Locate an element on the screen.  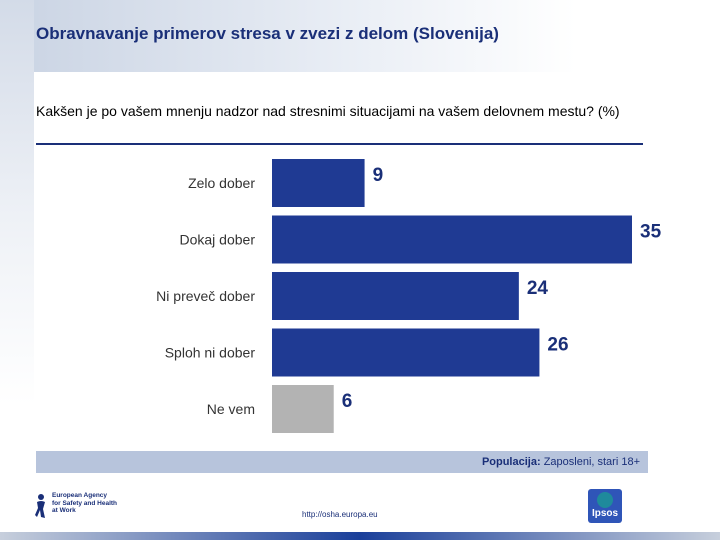
value-label: 24 is located at coordinates (538, 288).